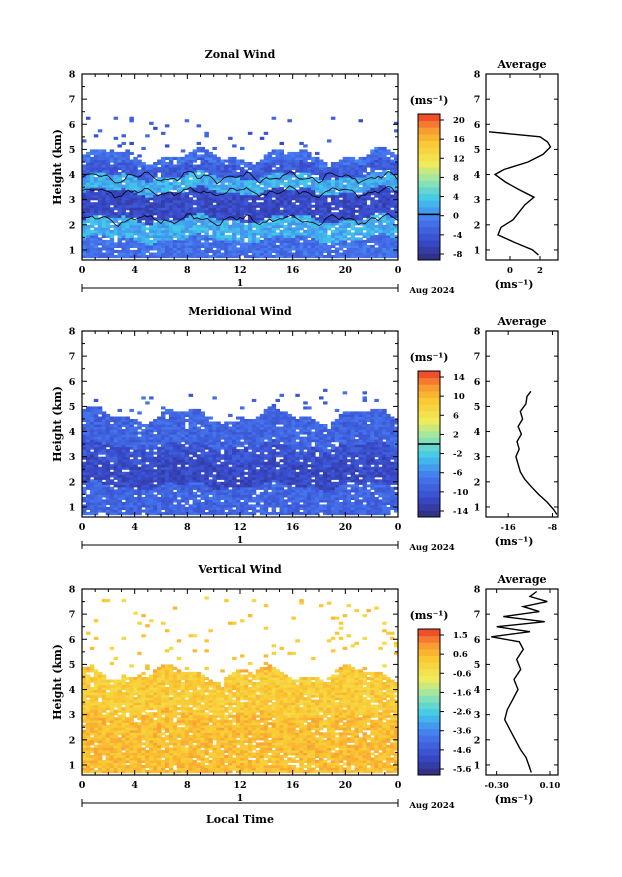  What do you see at coordinates (459, 397) in the screenshot?
I see `colorbar-tick-label: 10` at bounding box center [459, 397].